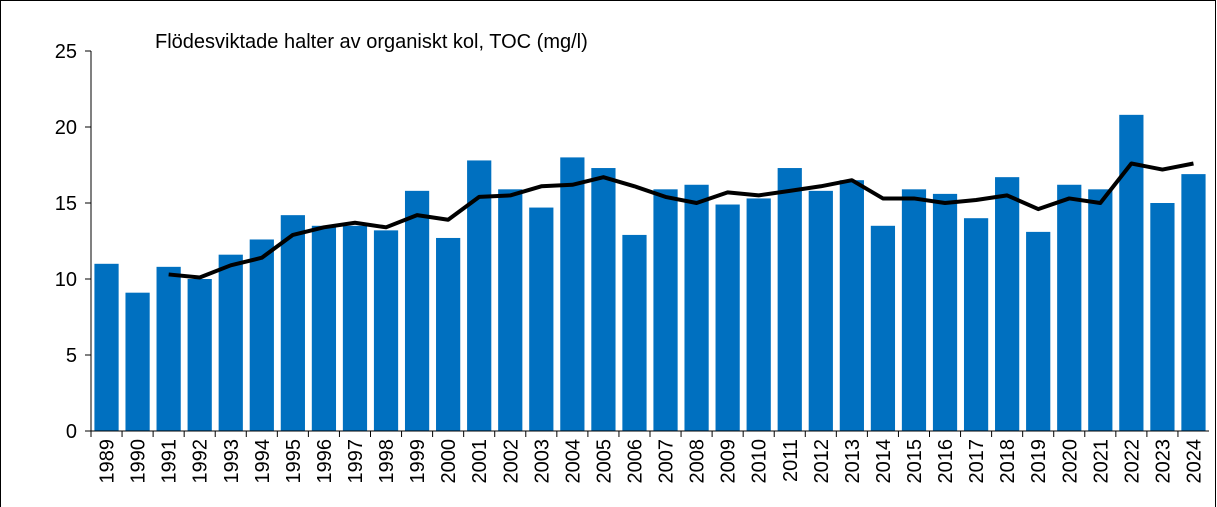  What do you see at coordinates (1194, 461) in the screenshot?
I see `x-tick-label: 2024` at bounding box center [1194, 461].